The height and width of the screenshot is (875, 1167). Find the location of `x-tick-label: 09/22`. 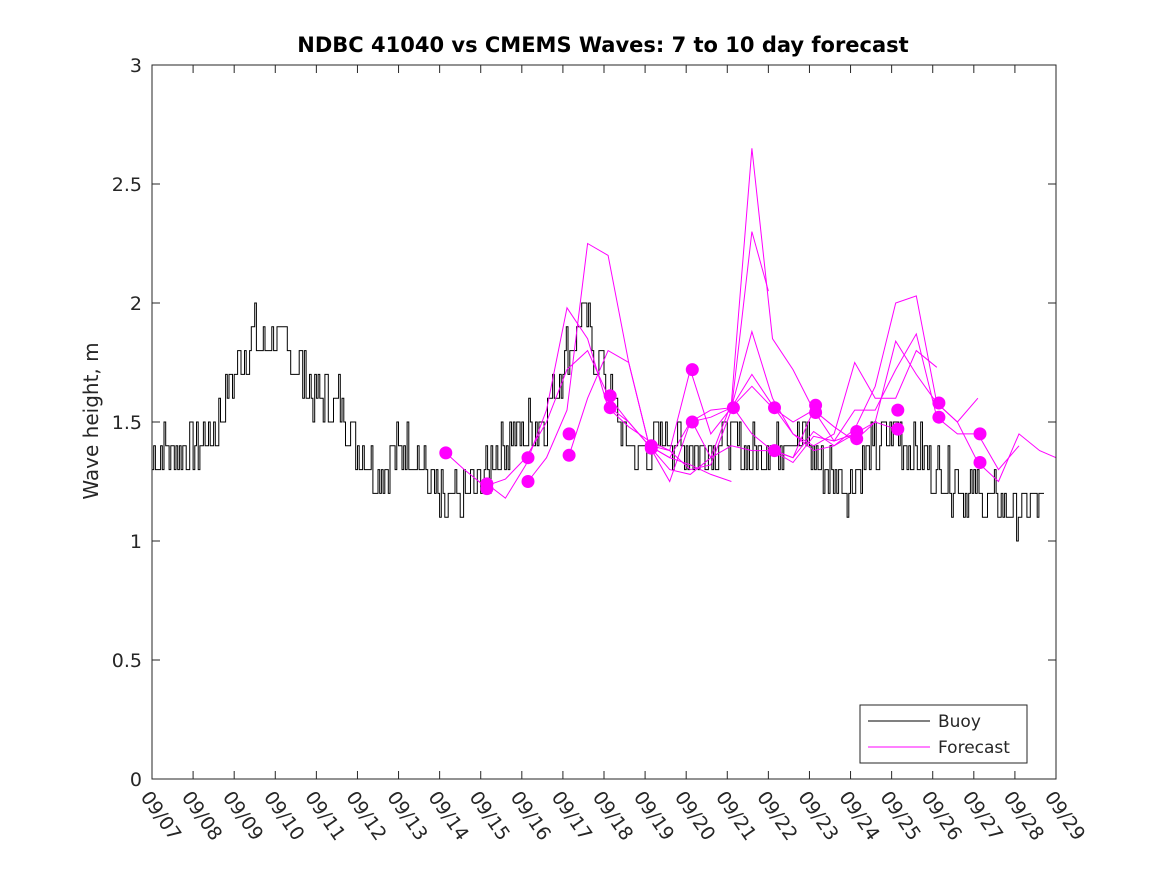

x-tick-label: 09/22 is located at coordinates (776, 815).